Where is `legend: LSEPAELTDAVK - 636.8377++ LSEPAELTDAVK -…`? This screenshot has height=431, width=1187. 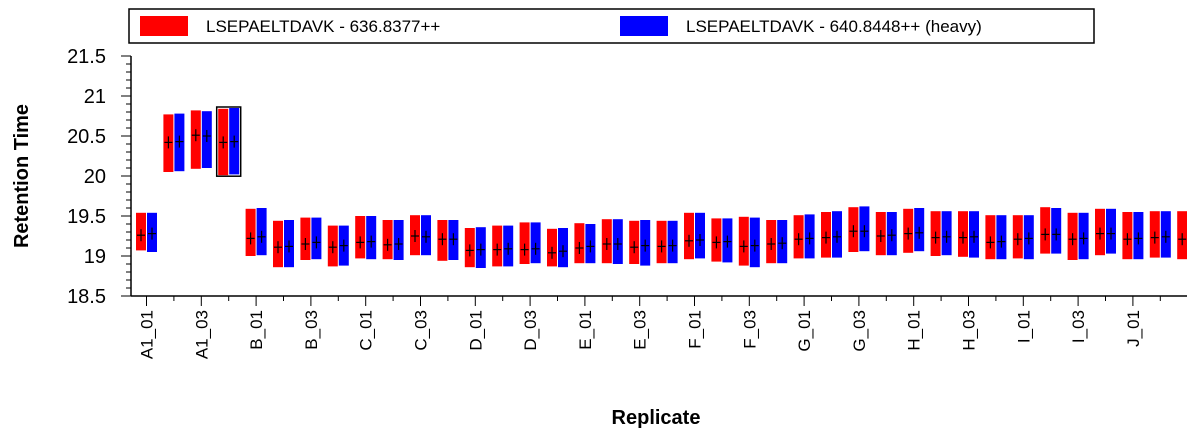
legend: LSEPAELTDAVK - 636.8377++ LSEPAELTDAVK -… is located at coordinates (611, 26).